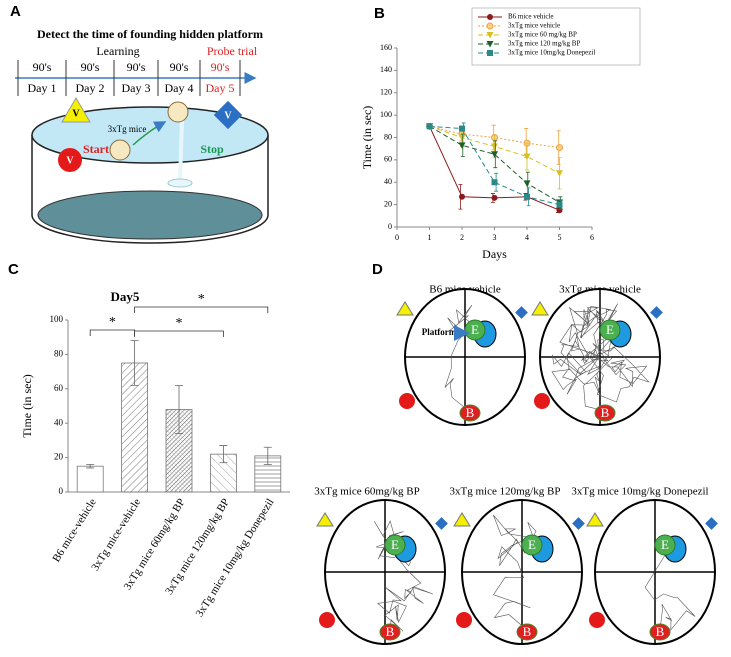 The width and height of the screenshot is (731, 657). What do you see at coordinates (386, 92) in the screenshot?
I see `y-tick-label: 120` at bounding box center [386, 92].